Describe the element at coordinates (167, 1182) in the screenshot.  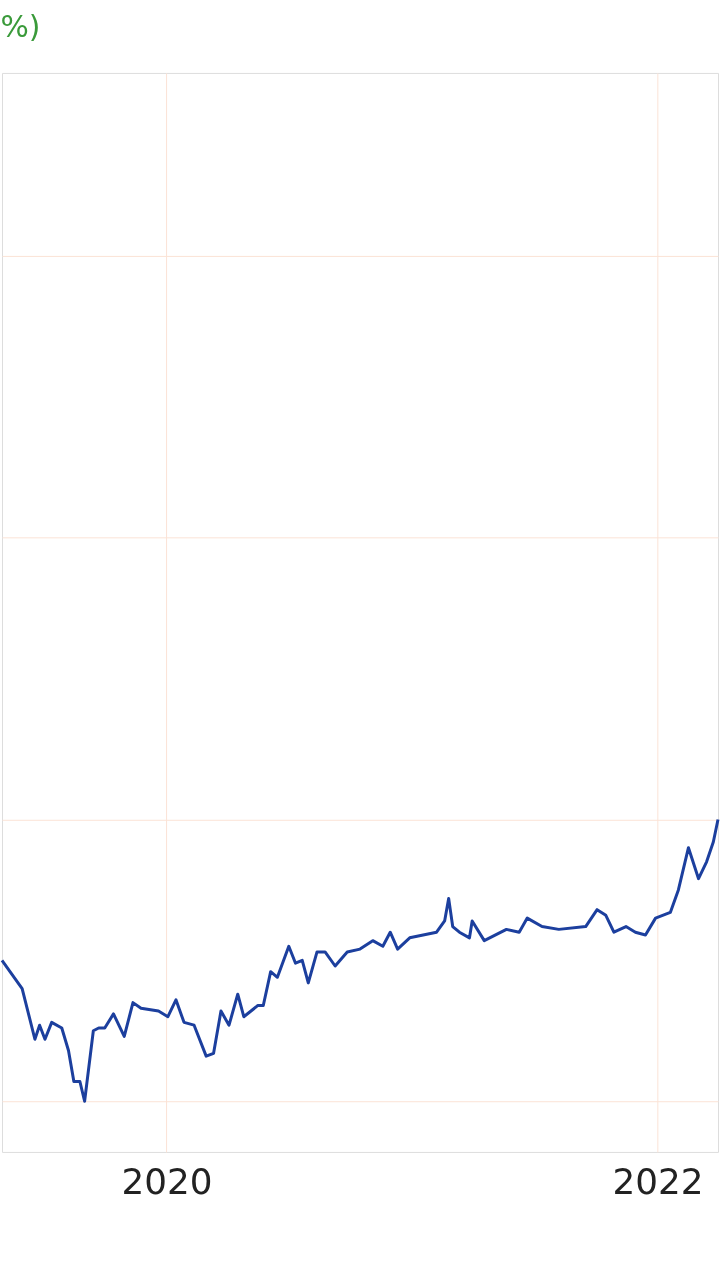
I see `x-tick-label: 2020` at that location.